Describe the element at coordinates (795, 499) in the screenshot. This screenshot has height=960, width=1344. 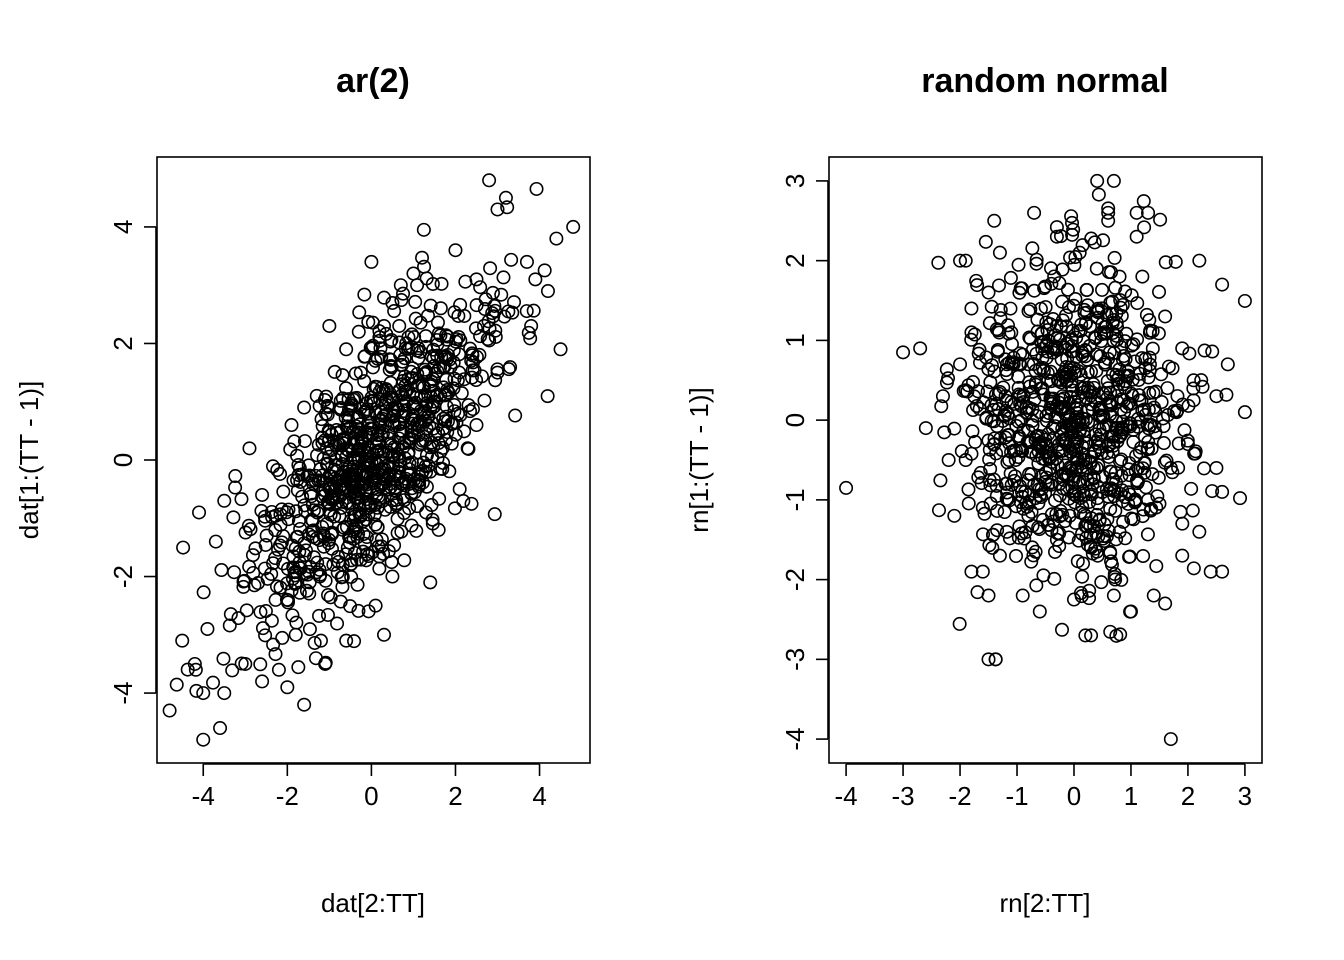
I see `random-normal-y-tick-label: -1` at that location.